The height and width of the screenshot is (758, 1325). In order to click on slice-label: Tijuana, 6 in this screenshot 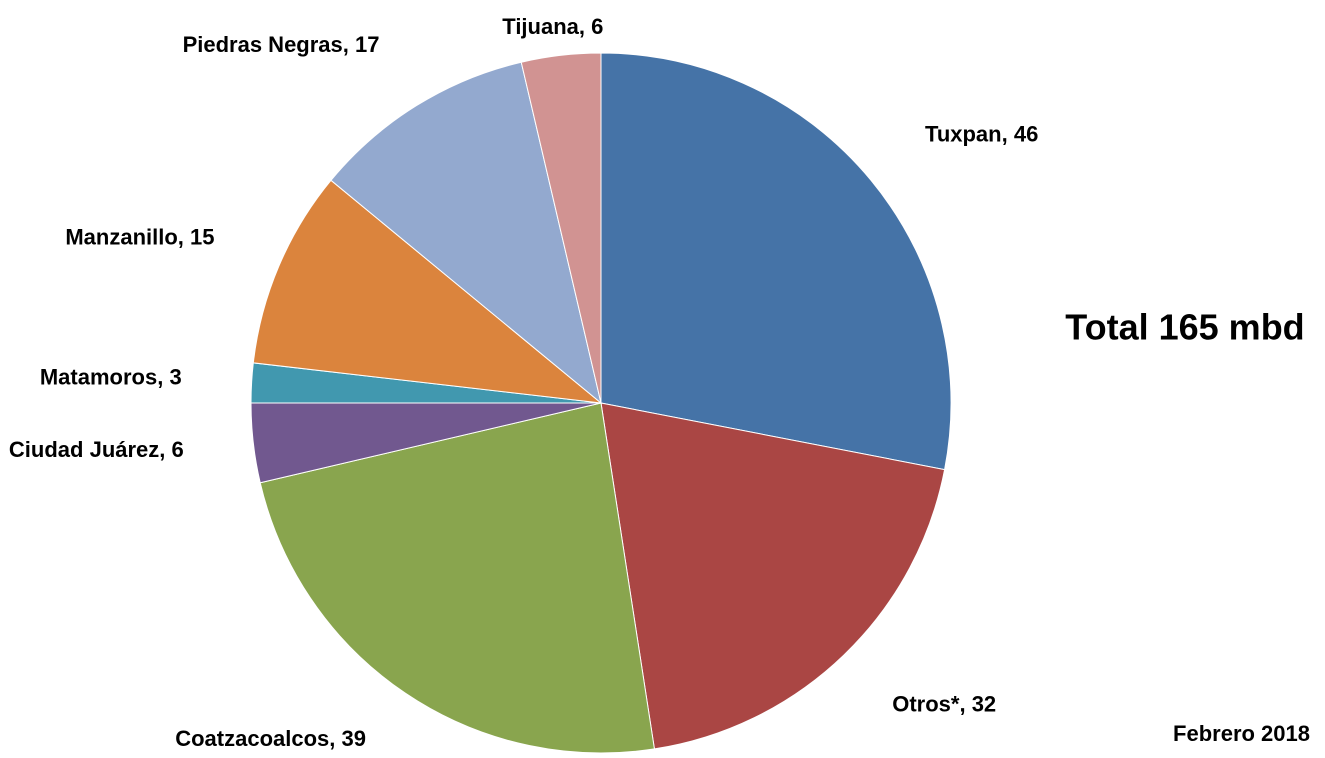, I will do `click(552, 26)`.